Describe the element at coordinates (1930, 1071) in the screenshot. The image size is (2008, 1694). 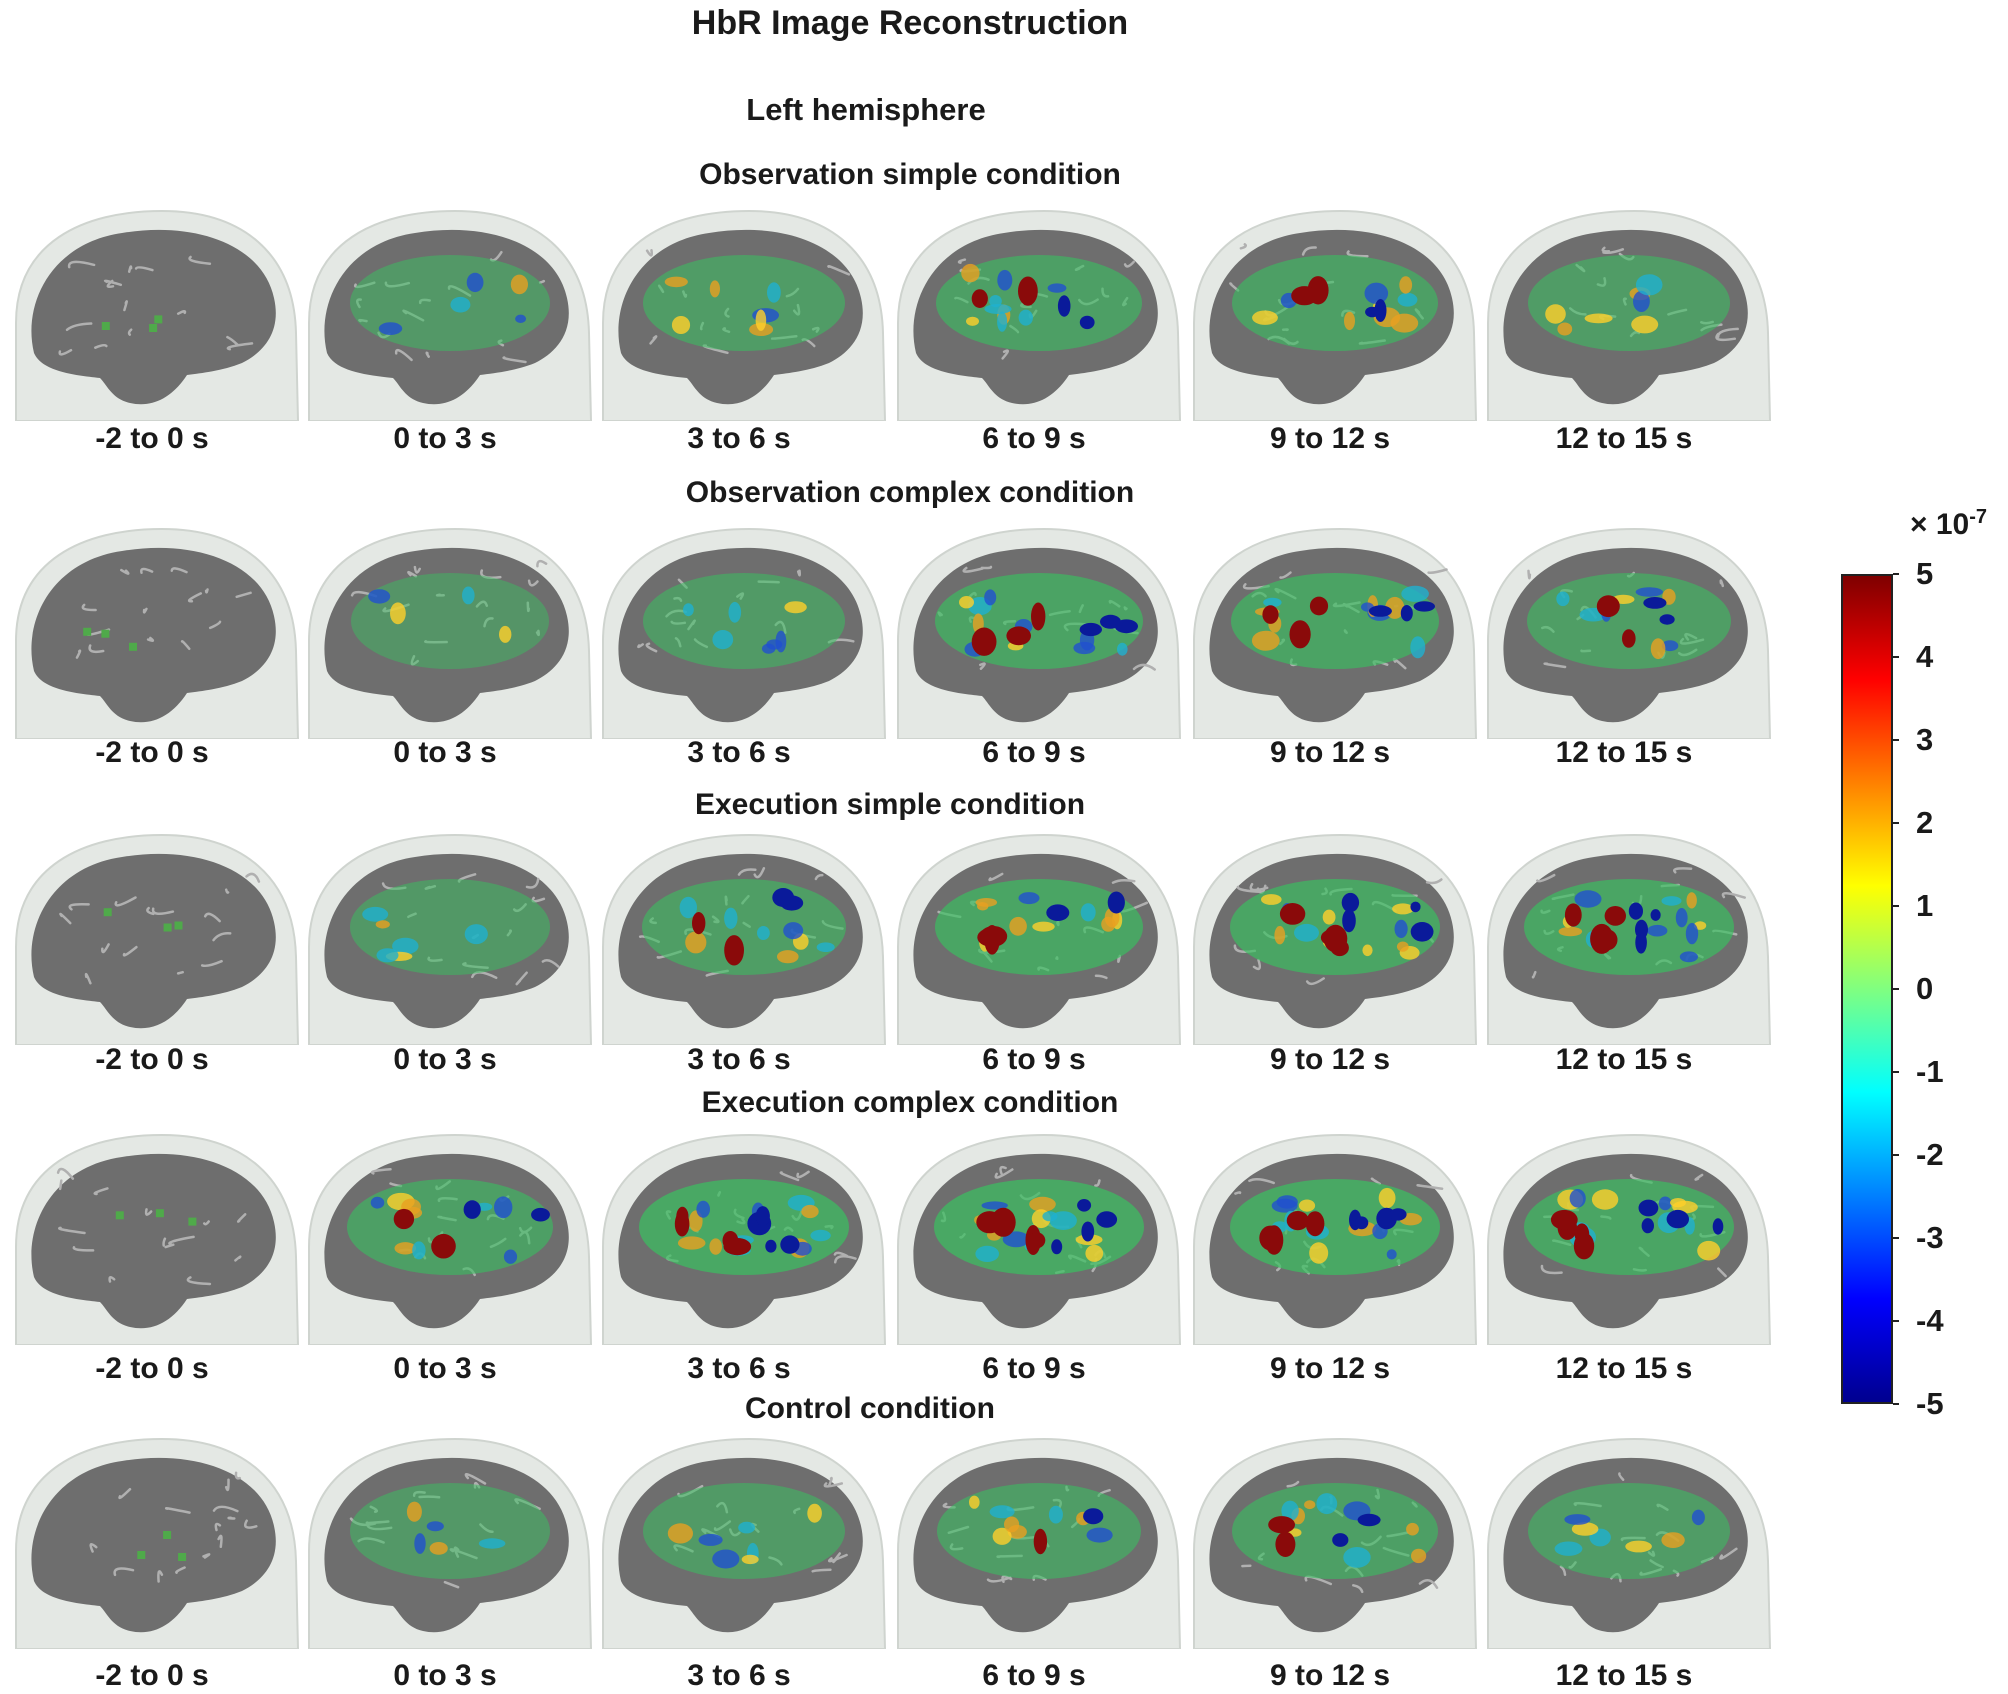
I see `colorbar-tick-label: -1` at that location.